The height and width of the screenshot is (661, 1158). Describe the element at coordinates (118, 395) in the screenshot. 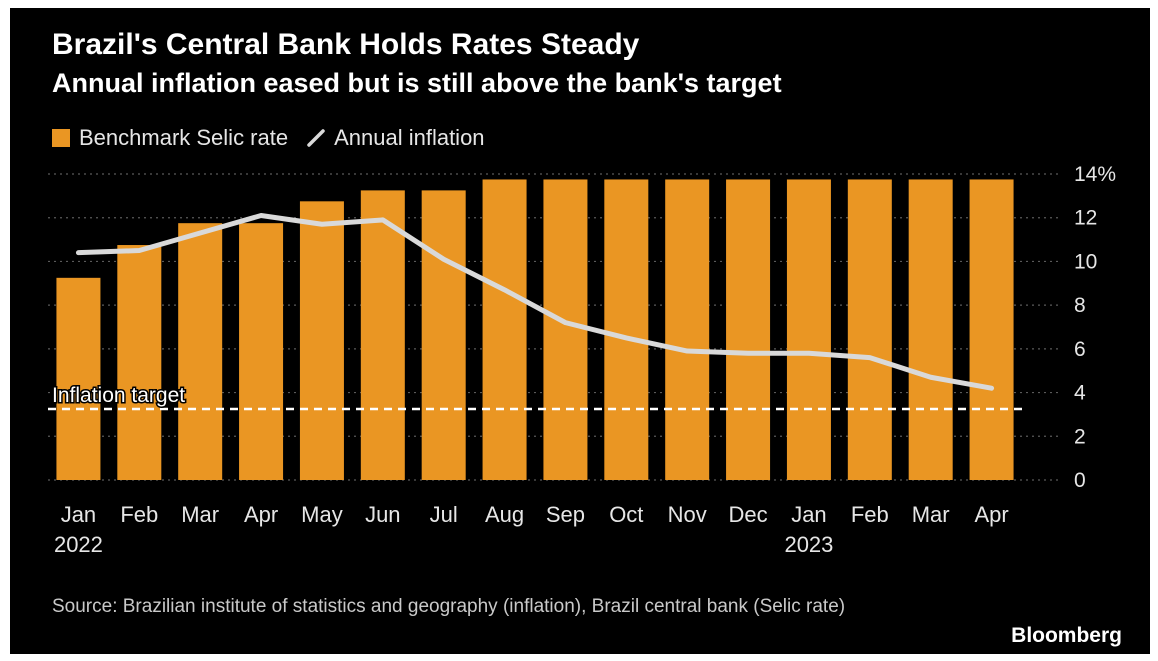

I see `inflation-target-label: Inflation target` at that location.